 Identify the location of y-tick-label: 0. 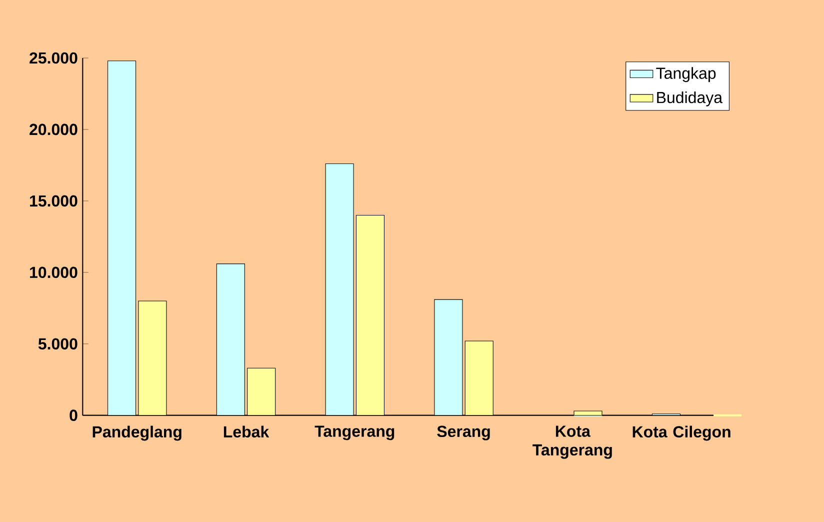
(74, 415).